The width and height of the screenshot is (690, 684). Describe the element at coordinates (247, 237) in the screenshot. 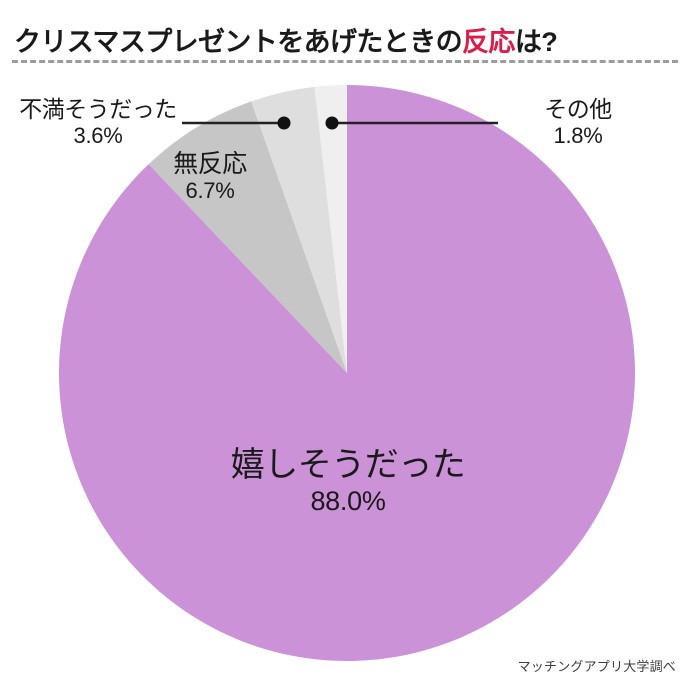

I see `pie-slice-no-reaction` at that location.